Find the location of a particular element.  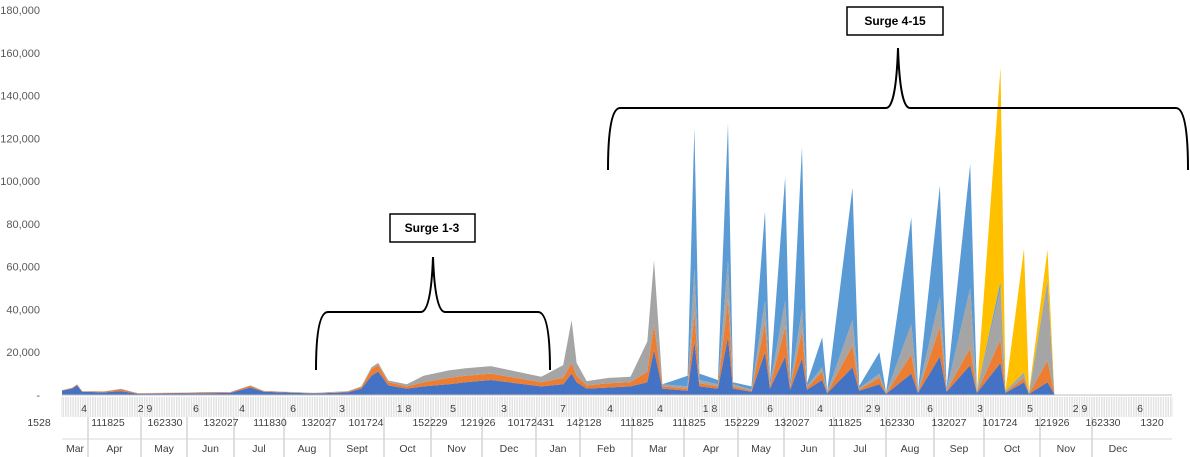

y-tick-label: 180,000 is located at coordinates (20, 11).